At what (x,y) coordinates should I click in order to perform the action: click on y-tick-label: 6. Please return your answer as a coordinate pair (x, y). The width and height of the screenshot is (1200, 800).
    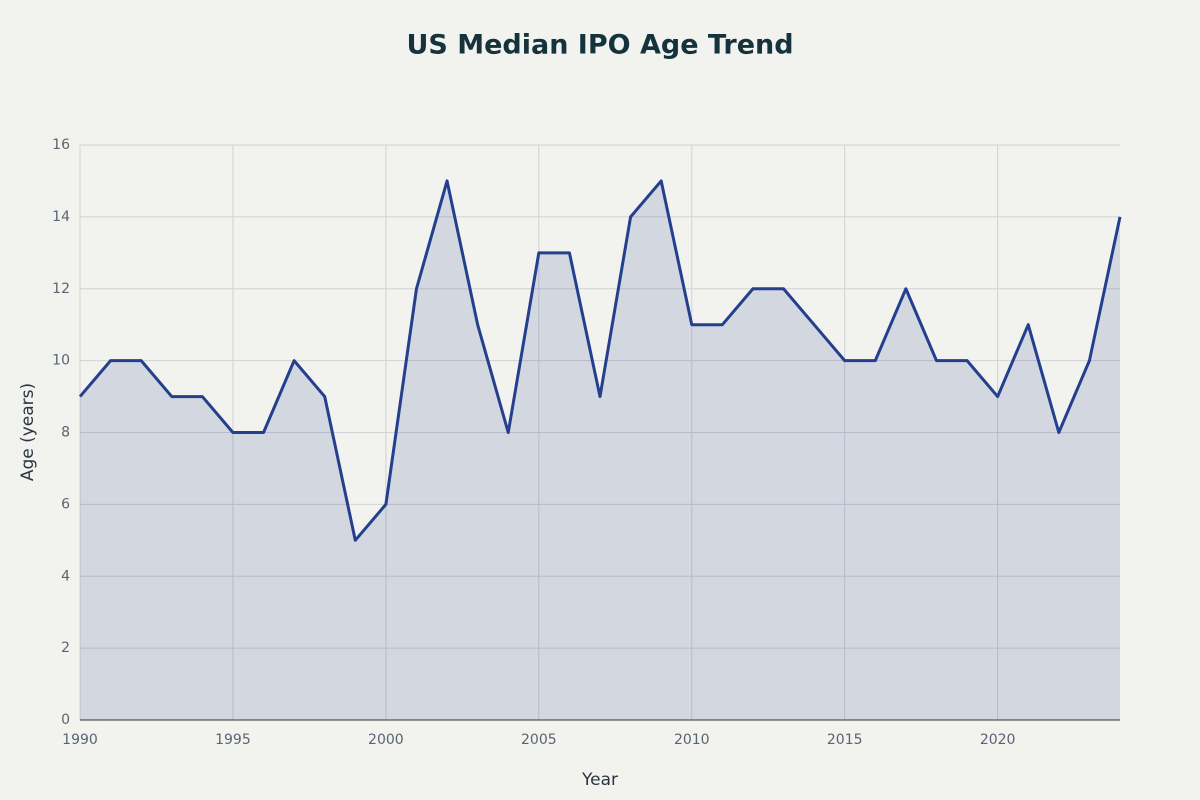
    Looking at the image, I should click on (65, 504).